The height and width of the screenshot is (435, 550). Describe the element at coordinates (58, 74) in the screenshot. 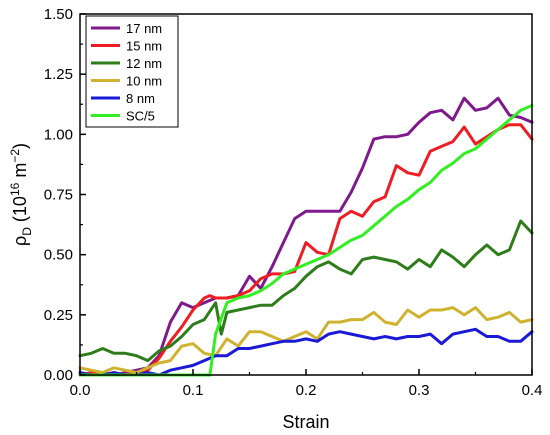

I see `y-tick-label: 1.25` at that location.